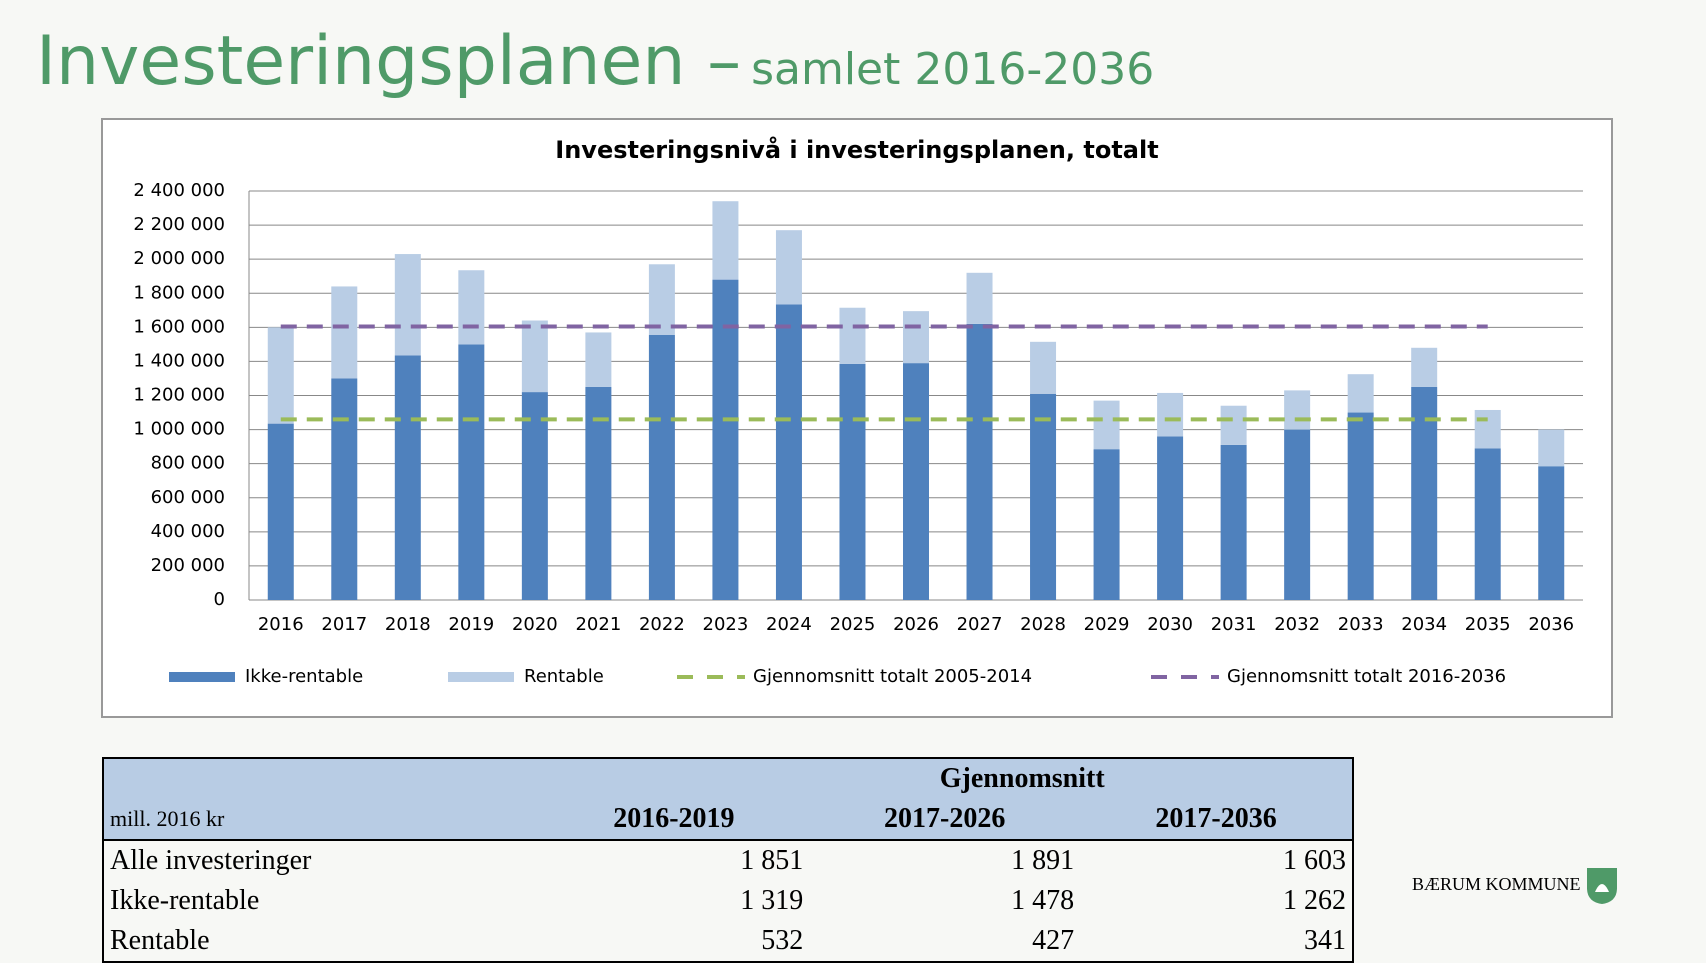 The height and width of the screenshot is (963, 1706). Describe the element at coordinates (179, 360) in the screenshot. I see `y-tick-label: 1 400 000` at that location.